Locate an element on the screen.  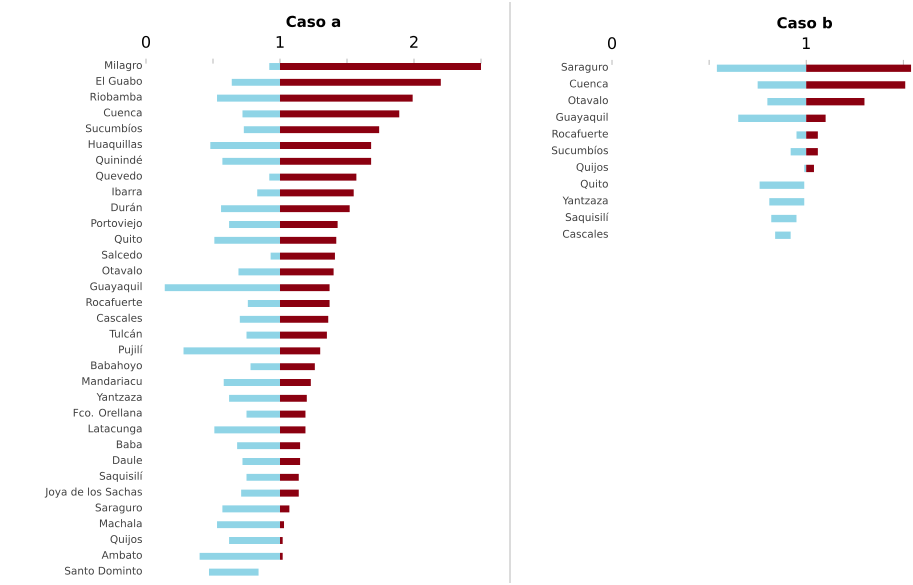
y-tick-label: Quinindé is located at coordinates (119, 160).